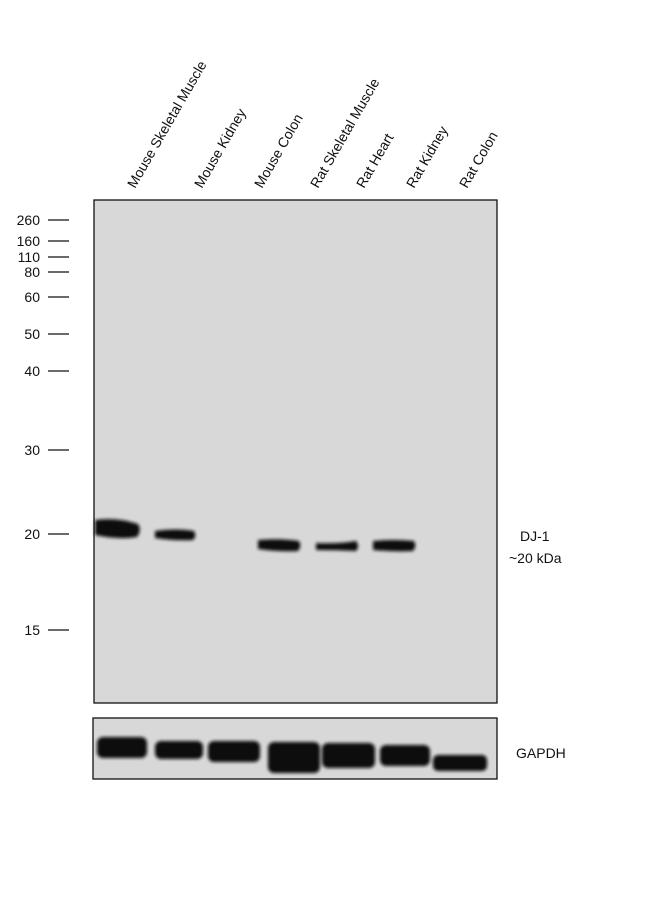 This screenshot has width=650, height=905. What do you see at coordinates (32, 297) in the screenshot?
I see `marker-label: 60` at bounding box center [32, 297].